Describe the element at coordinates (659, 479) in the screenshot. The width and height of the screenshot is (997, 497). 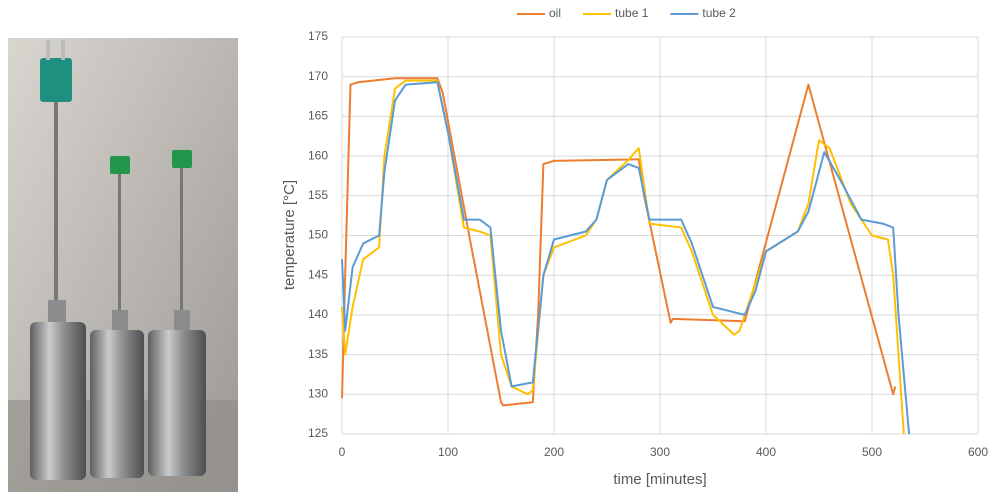
I see `x-axis-title: time [minutes]` at that location.